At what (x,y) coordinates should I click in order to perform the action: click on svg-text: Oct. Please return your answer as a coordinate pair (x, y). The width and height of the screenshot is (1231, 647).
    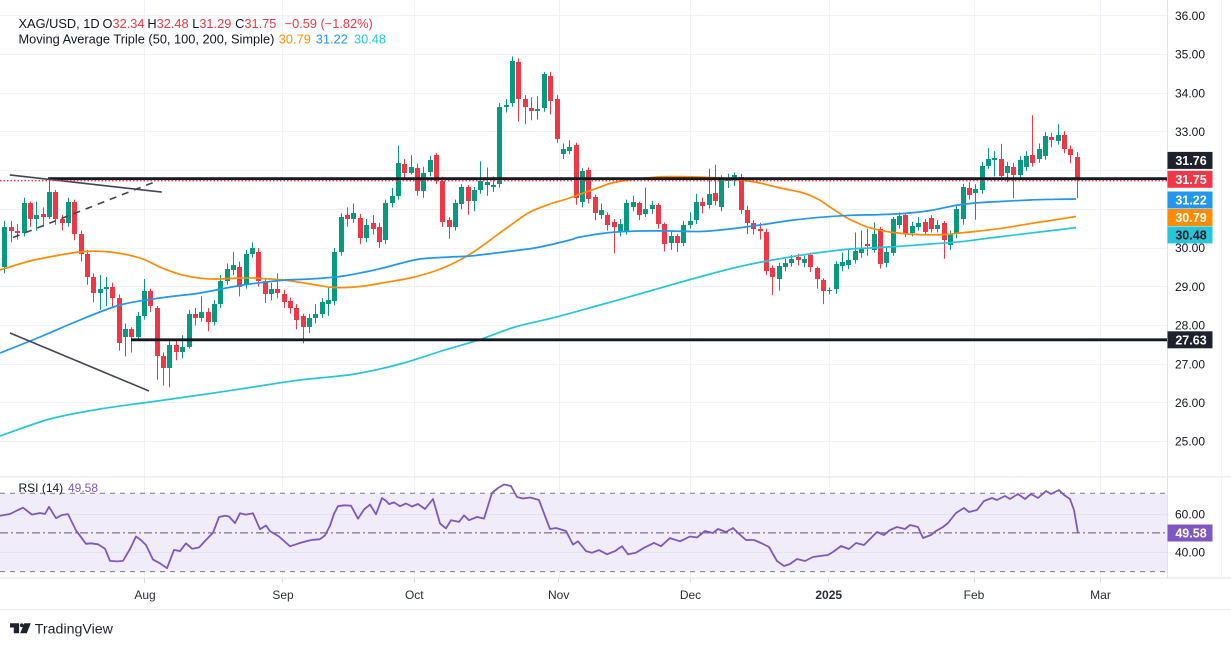
    Looking at the image, I should click on (414, 595).